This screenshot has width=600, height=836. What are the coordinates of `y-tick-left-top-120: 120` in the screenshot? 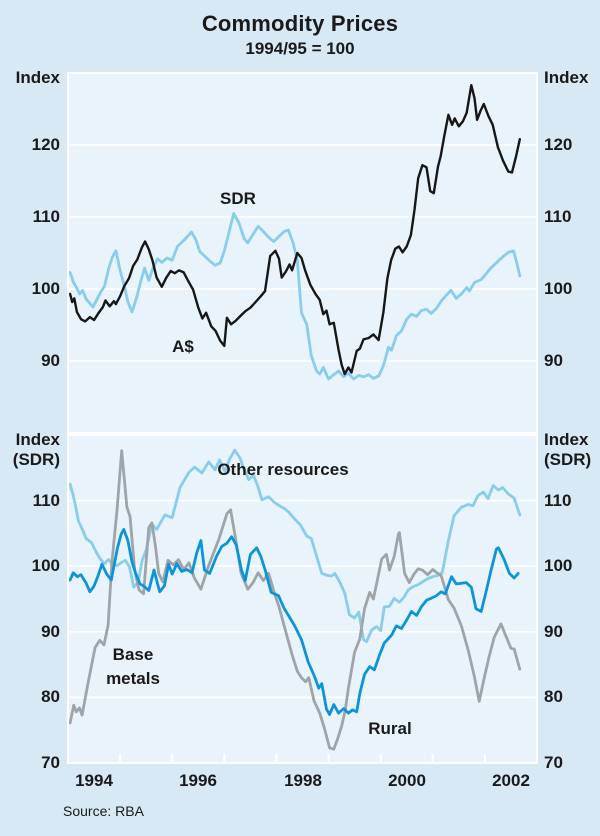 It's located at (45, 144).